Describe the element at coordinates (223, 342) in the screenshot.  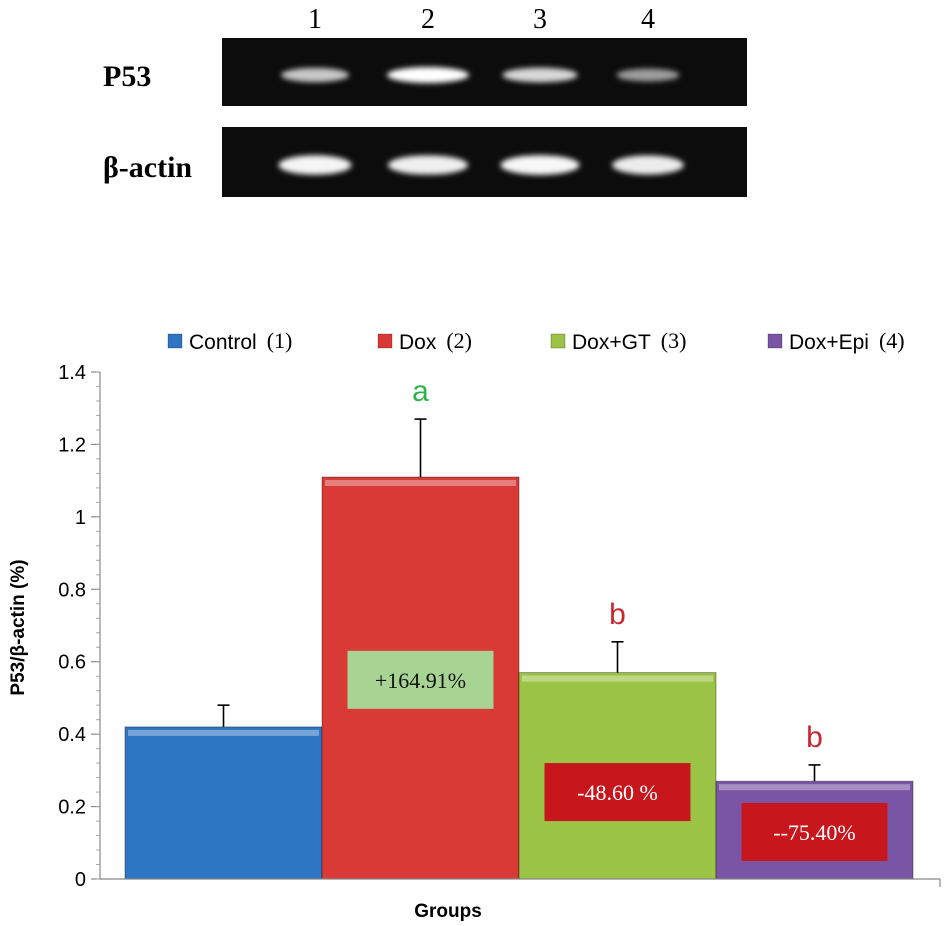
I see `legend-label: Control` at that location.